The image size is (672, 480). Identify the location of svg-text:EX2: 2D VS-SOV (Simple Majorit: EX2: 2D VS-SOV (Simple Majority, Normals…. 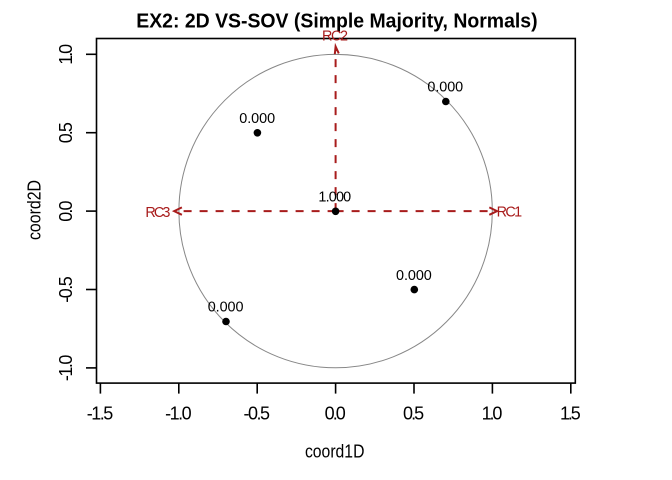
(336, 22).